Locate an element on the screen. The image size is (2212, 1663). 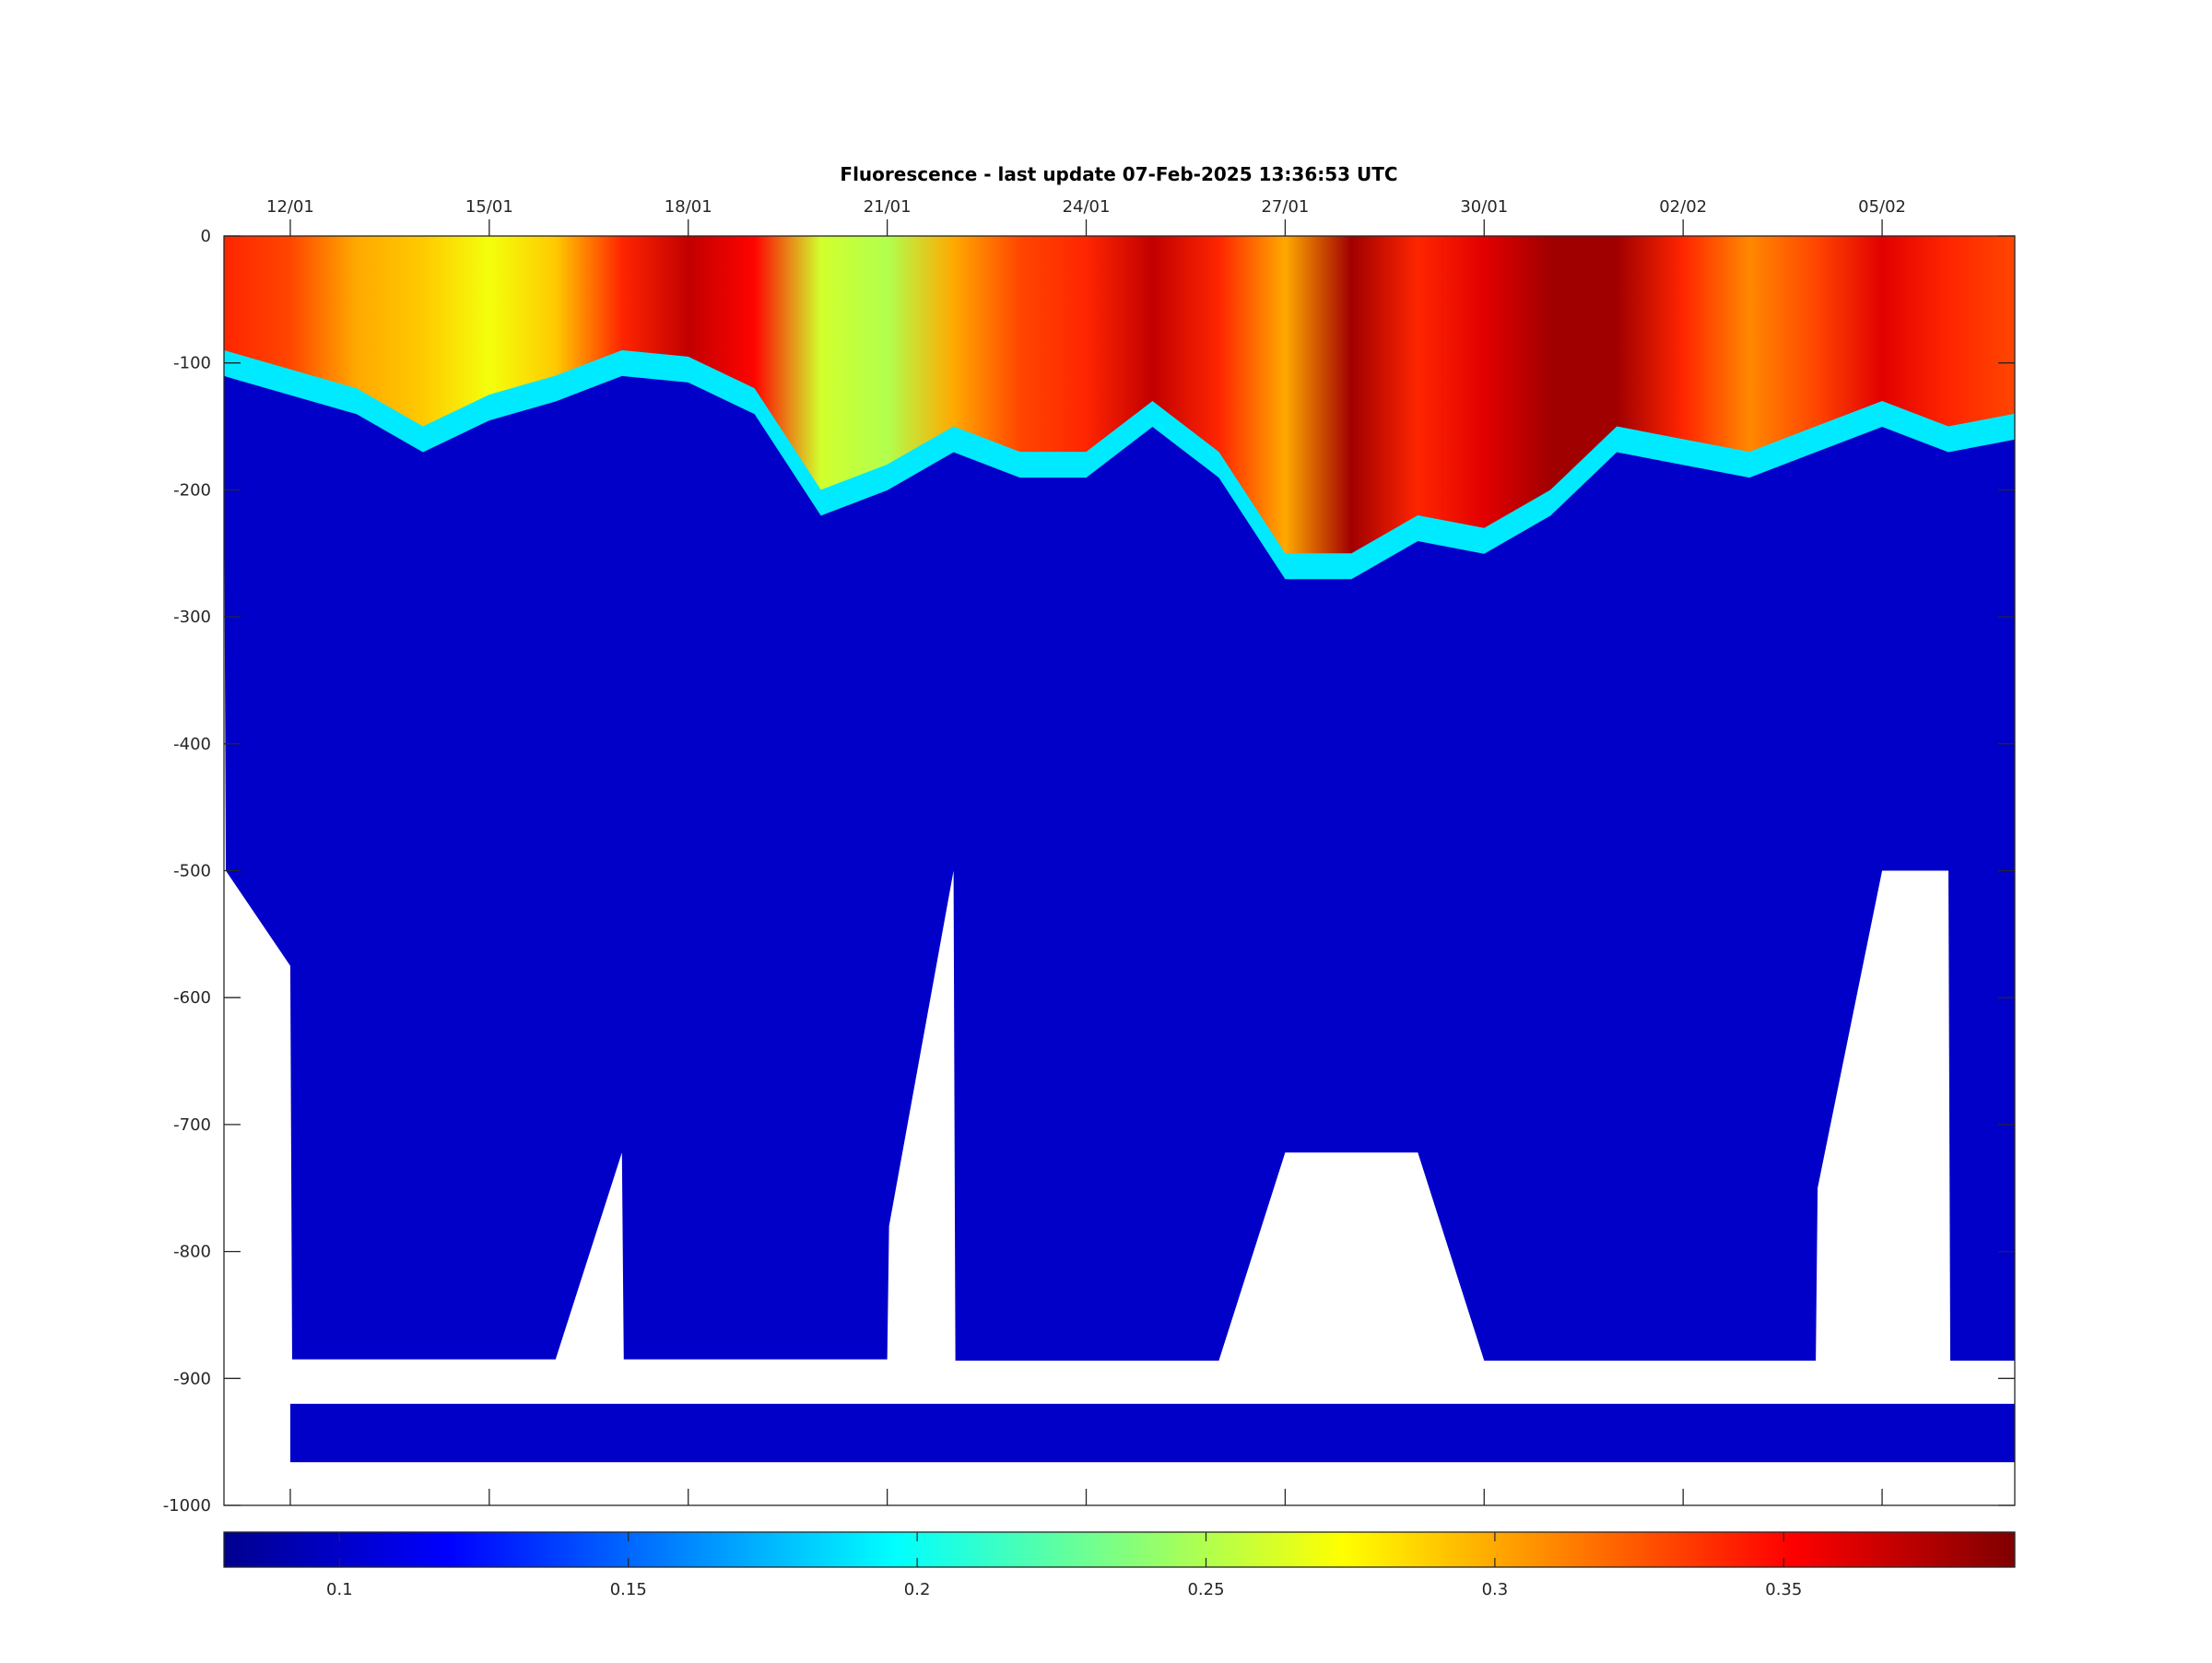
x-tick-label: 27/01 is located at coordinates (1285, 207).